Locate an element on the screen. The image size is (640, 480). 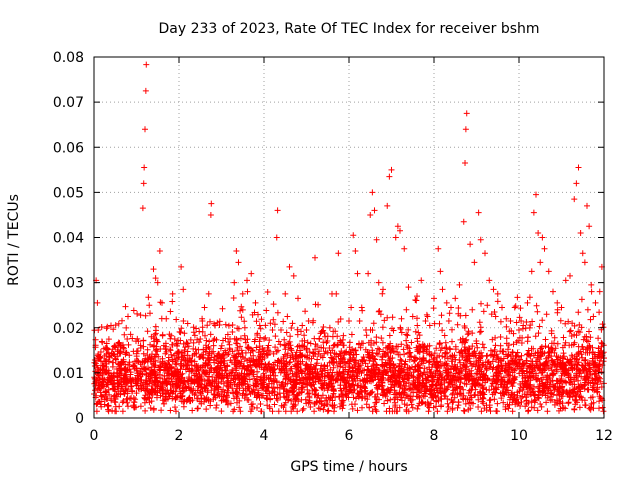
x-tick-label: 2 is located at coordinates (179, 436).